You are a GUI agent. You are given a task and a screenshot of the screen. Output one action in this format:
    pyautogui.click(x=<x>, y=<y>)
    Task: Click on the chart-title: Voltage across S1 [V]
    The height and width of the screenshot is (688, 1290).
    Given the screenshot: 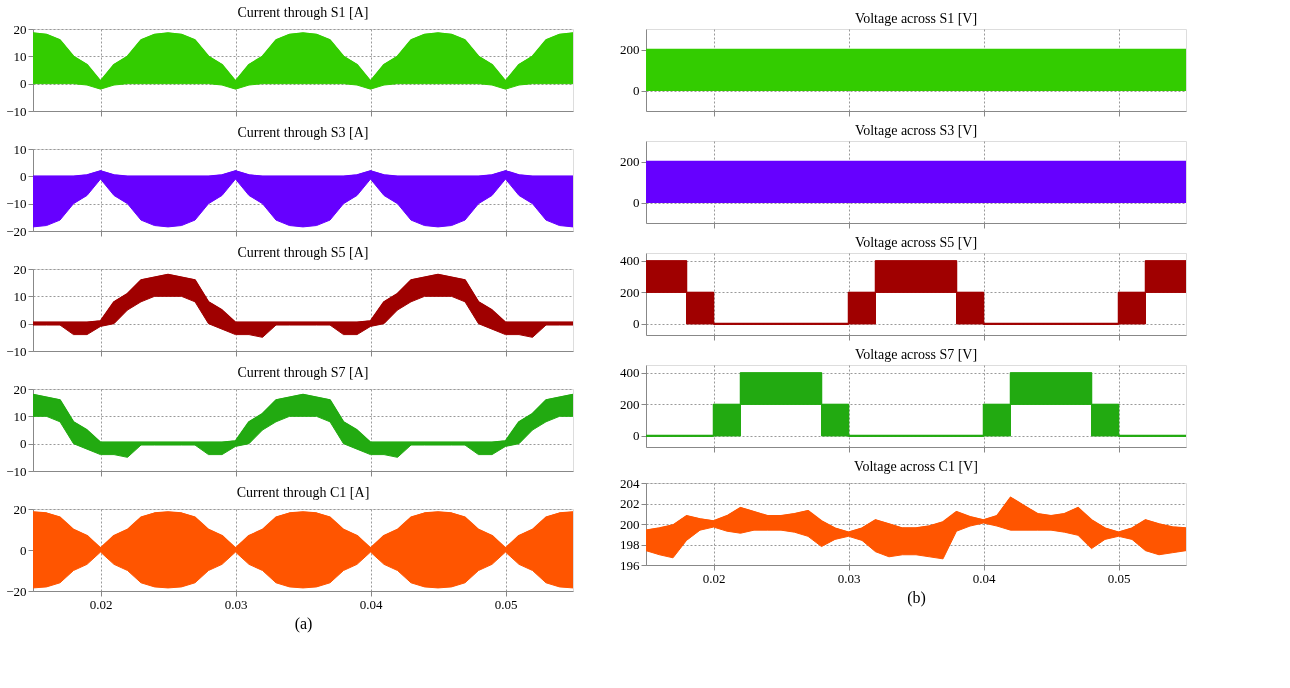 What is the action you would take?
    pyautogui.click(x=916, y=18)
    